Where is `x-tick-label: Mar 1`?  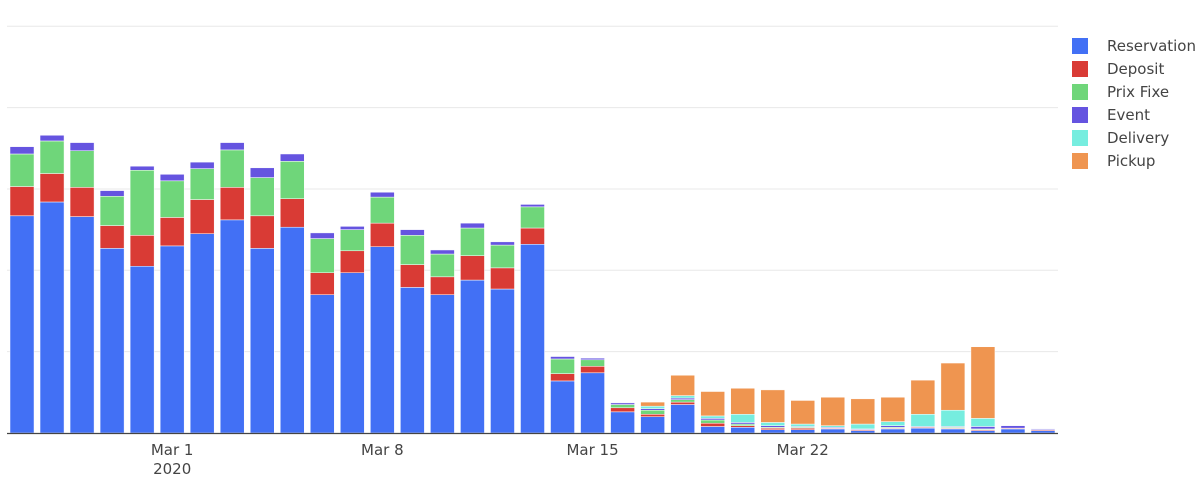 x-tick-label: Mar 1 is located at coordinates (172, 450).